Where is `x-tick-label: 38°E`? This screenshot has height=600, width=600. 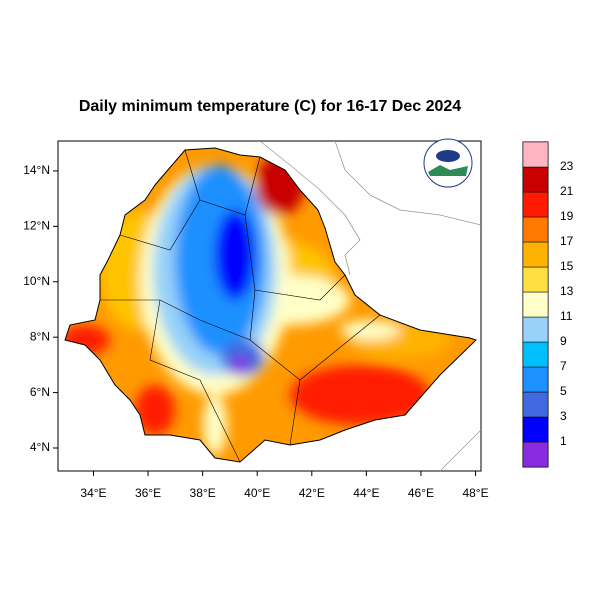 x-tick-label: 38°E is located at coordinates (203, 493).